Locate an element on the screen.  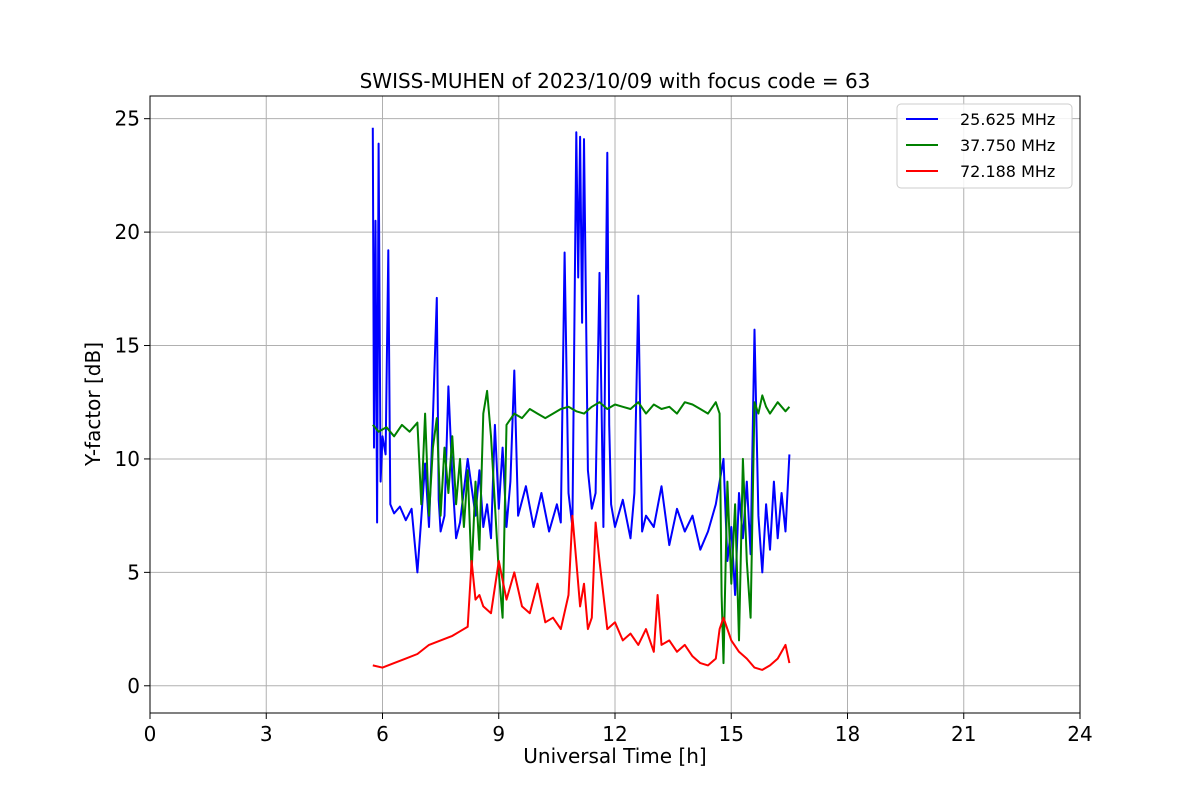
x-tick-label: 24 is located at coordinates (1079, 734).